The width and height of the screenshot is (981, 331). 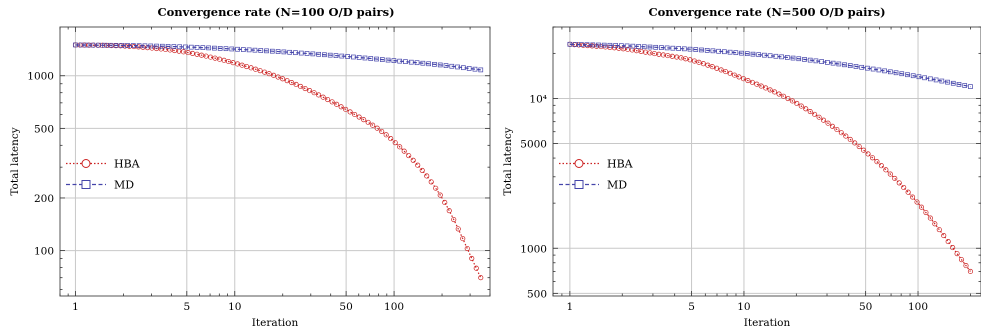 I want to click on y-tick-label: 1000, so click(x=40, y=77).